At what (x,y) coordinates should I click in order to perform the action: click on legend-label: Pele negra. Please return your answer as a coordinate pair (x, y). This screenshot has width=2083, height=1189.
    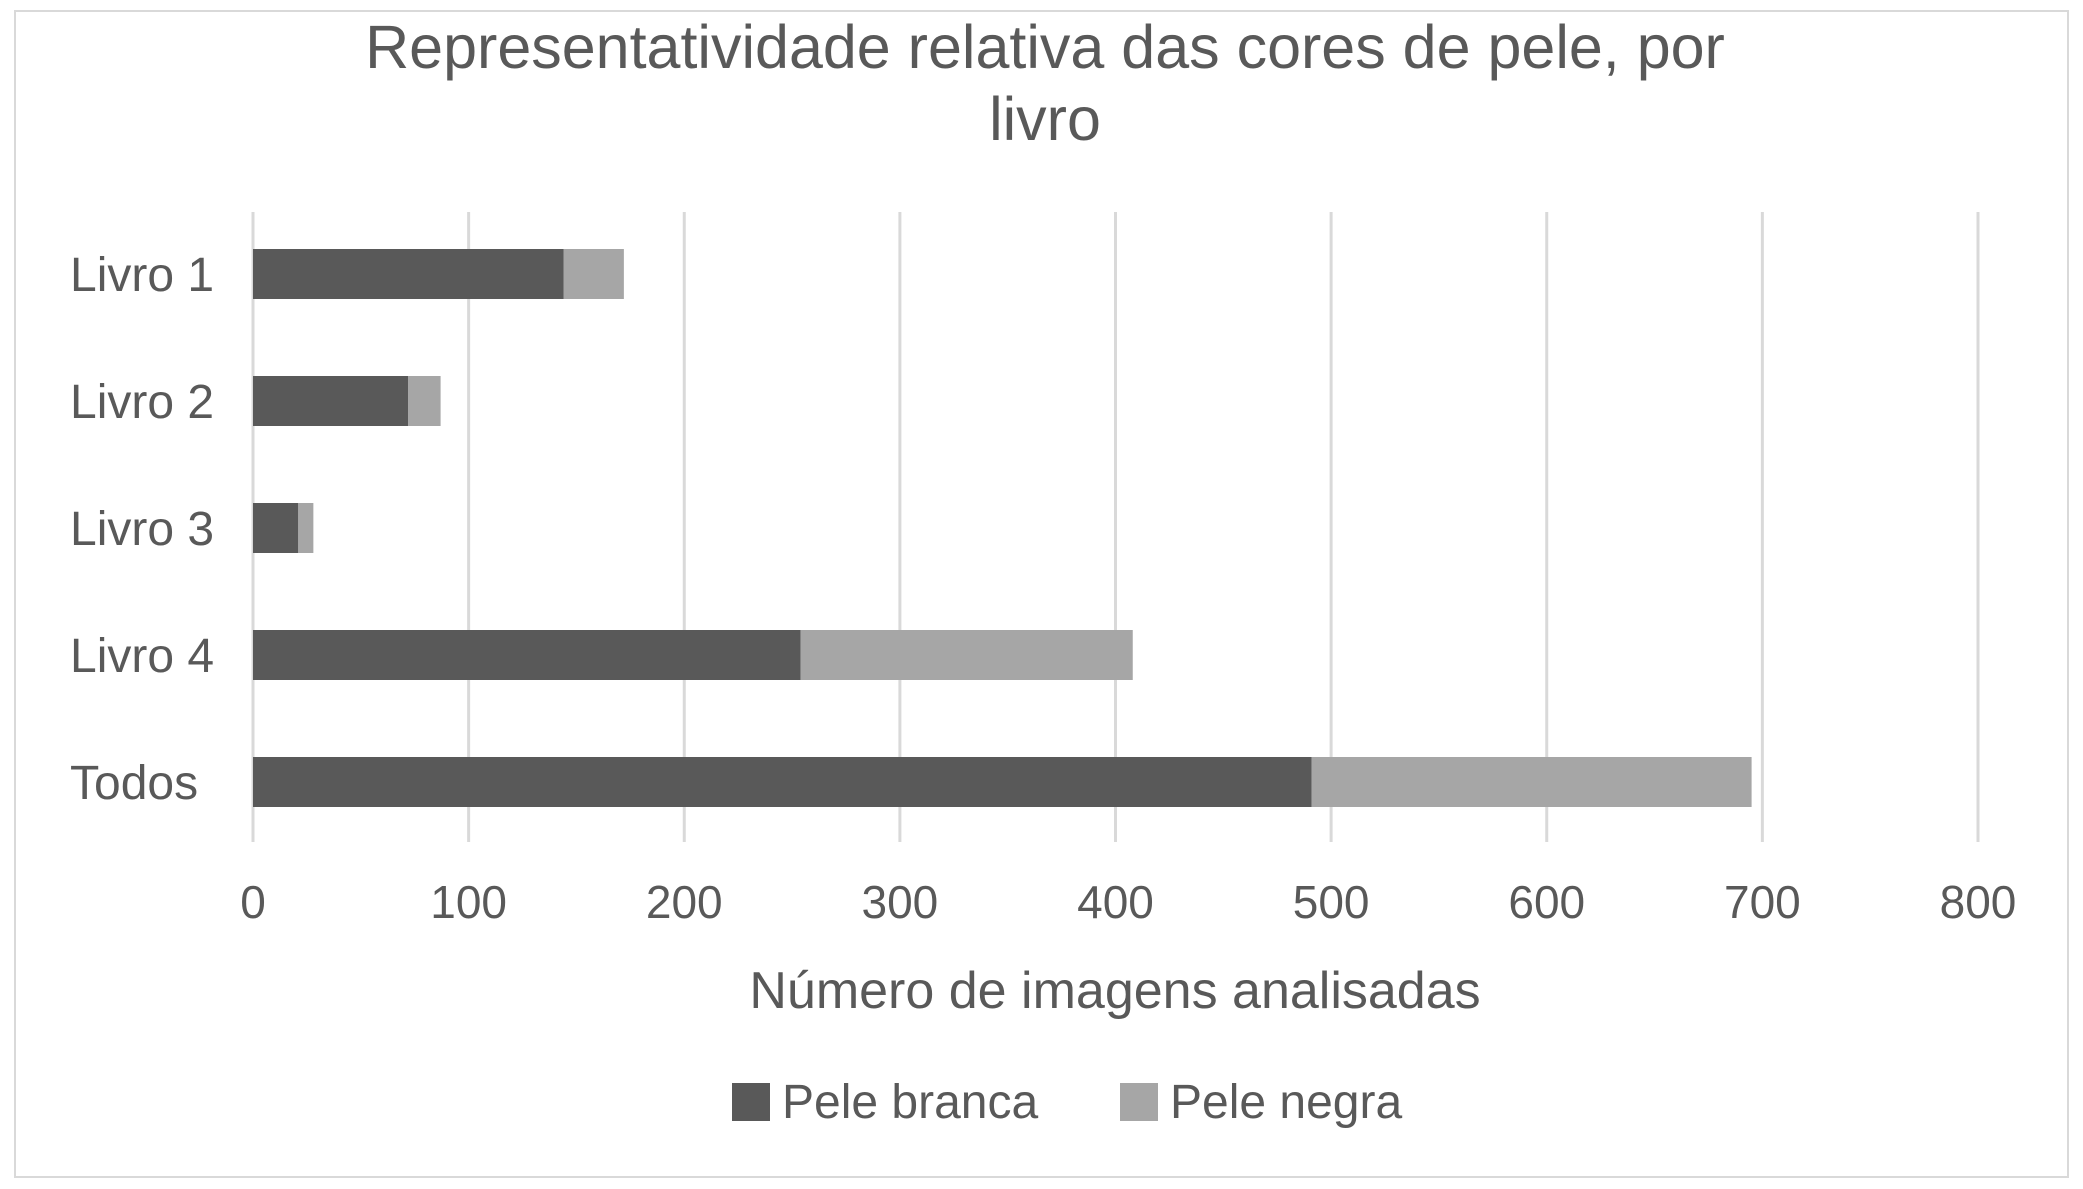
    Looking at the image, I should click on (1286, 1102).